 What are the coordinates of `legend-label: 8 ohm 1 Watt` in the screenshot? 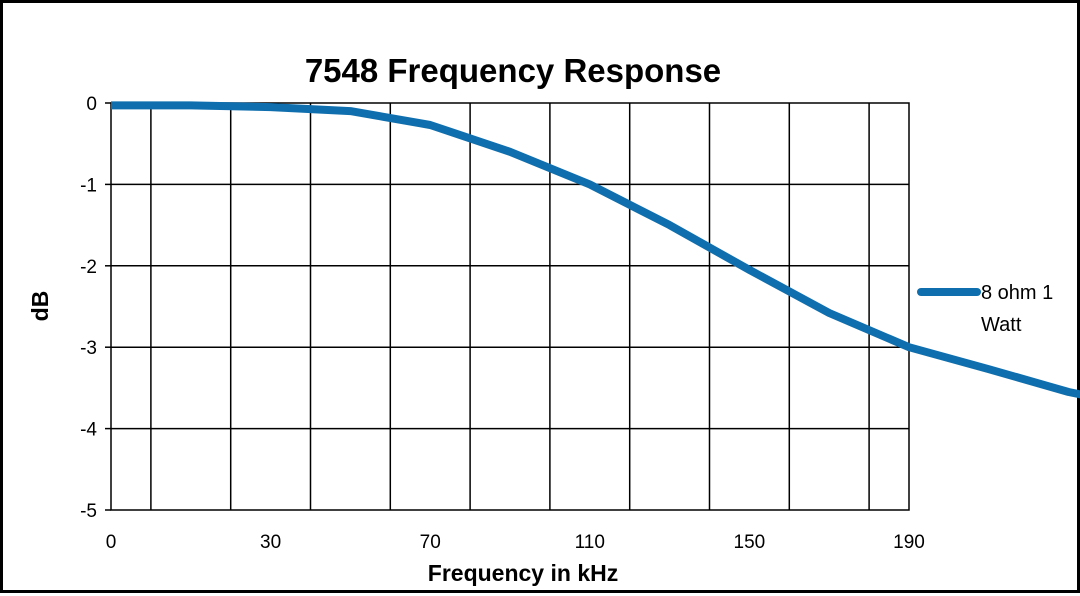 It's located at (1017, 309).